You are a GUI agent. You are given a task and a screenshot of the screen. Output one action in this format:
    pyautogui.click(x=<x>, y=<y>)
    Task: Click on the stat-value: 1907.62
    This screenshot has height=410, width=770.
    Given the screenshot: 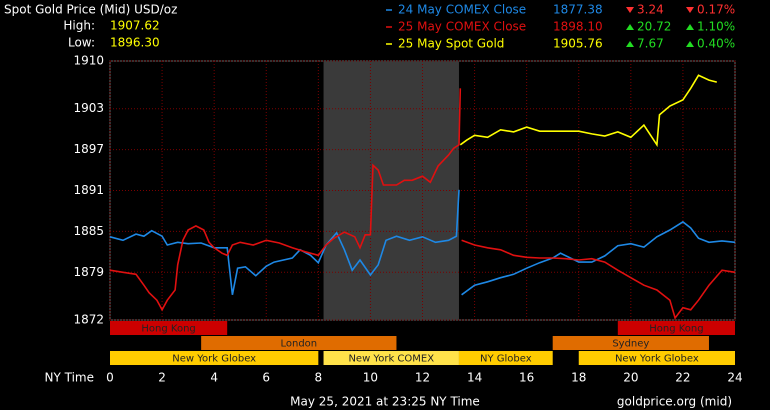 What is the action you would take?
    pyautogui.click(x=135, y=26)
    